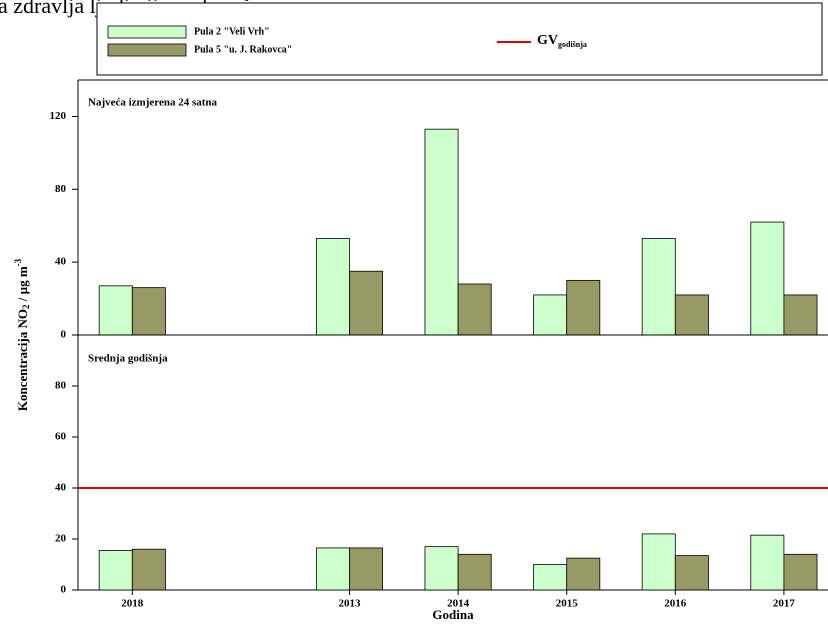 This screenshot has height=631, width=828. I want to click on panel-title: Srednja godišnja, so click(128, 359).